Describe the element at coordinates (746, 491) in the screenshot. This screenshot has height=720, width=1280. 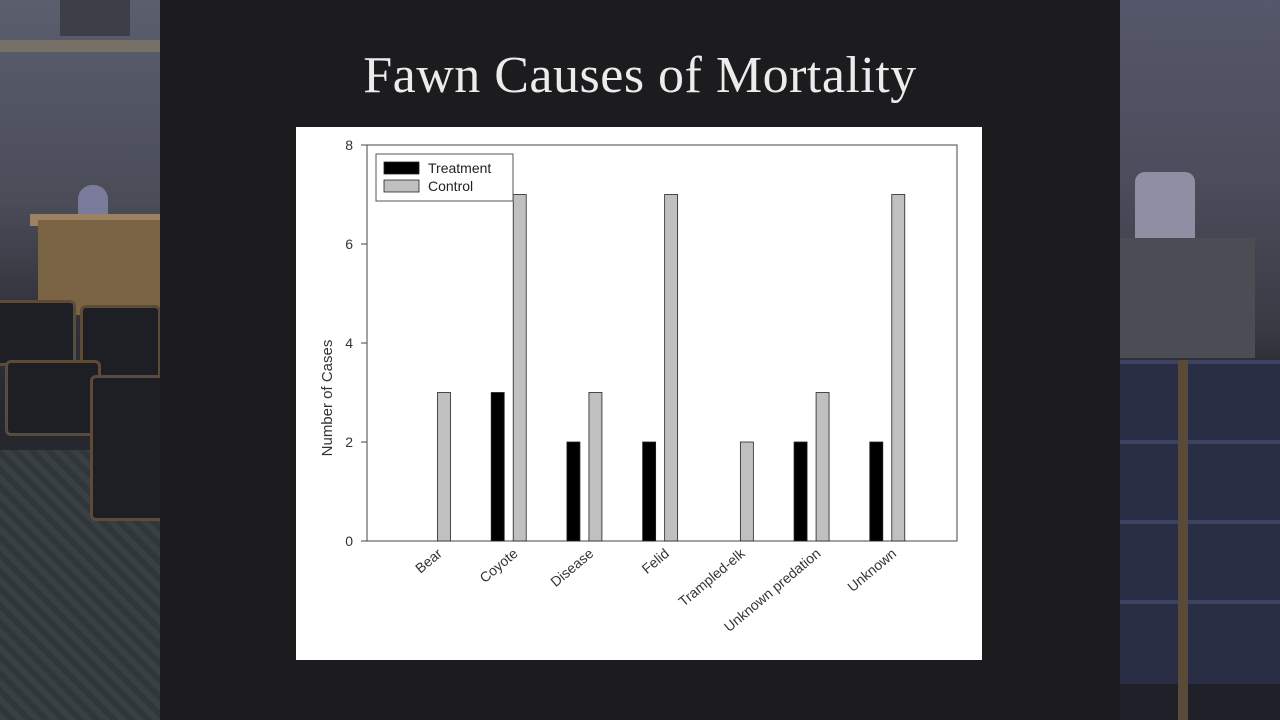
I see `bar-control-trampled-elk` at that location.